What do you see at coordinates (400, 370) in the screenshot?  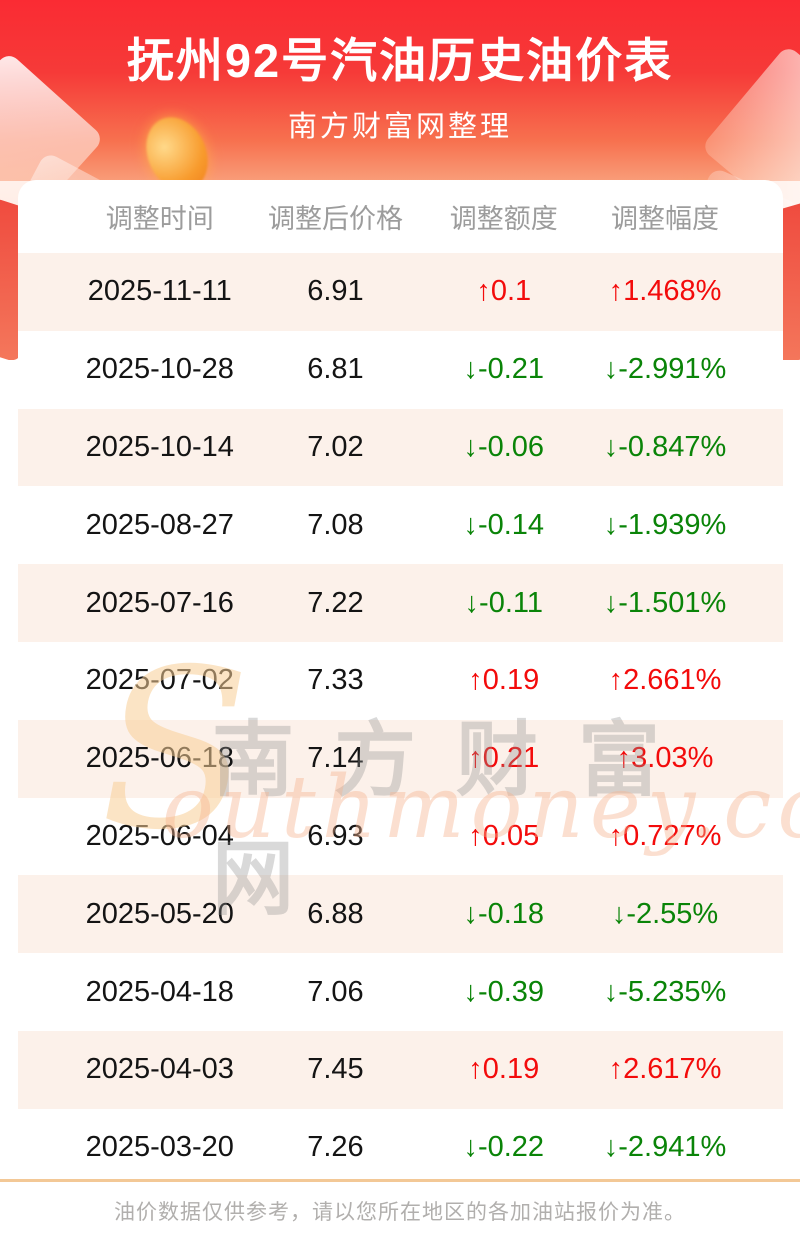 I see `table-row: 2025-10-28 6.81 ↓-0.21 ↓-2.991%` at bounding box center [400, 370].